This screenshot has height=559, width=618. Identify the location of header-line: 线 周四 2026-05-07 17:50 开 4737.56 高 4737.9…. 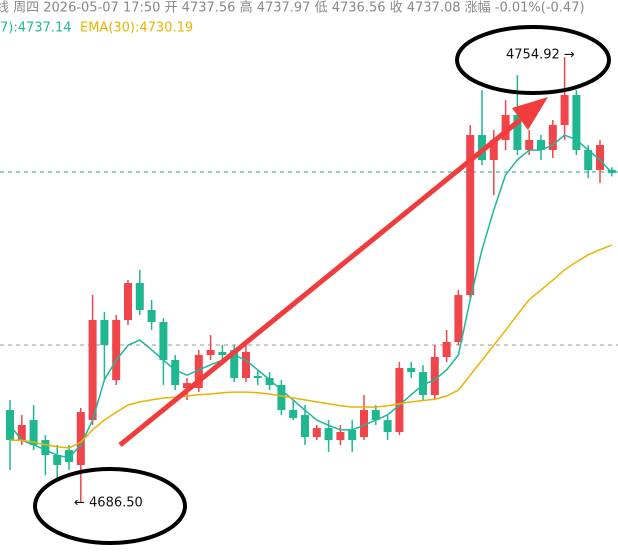
(292, 8).